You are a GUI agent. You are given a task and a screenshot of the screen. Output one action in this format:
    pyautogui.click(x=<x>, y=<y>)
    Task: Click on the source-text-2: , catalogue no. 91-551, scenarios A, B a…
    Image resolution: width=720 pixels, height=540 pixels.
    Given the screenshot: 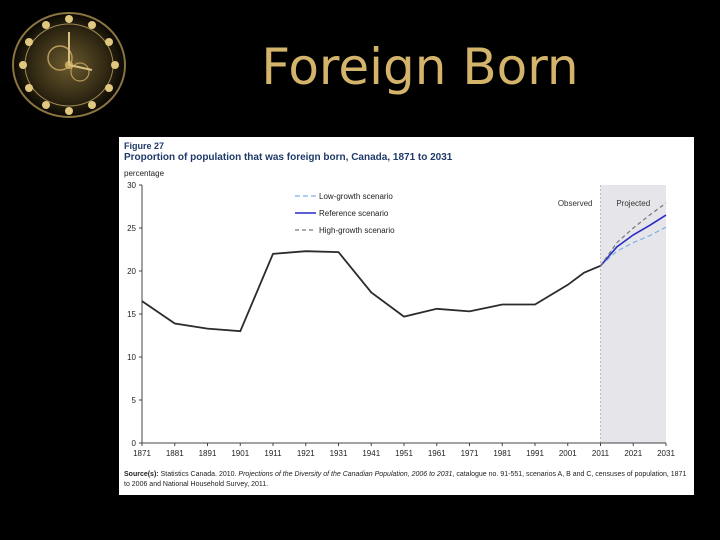 What is the action you would take?
    pyautogui.click(x=405, y=479)
    